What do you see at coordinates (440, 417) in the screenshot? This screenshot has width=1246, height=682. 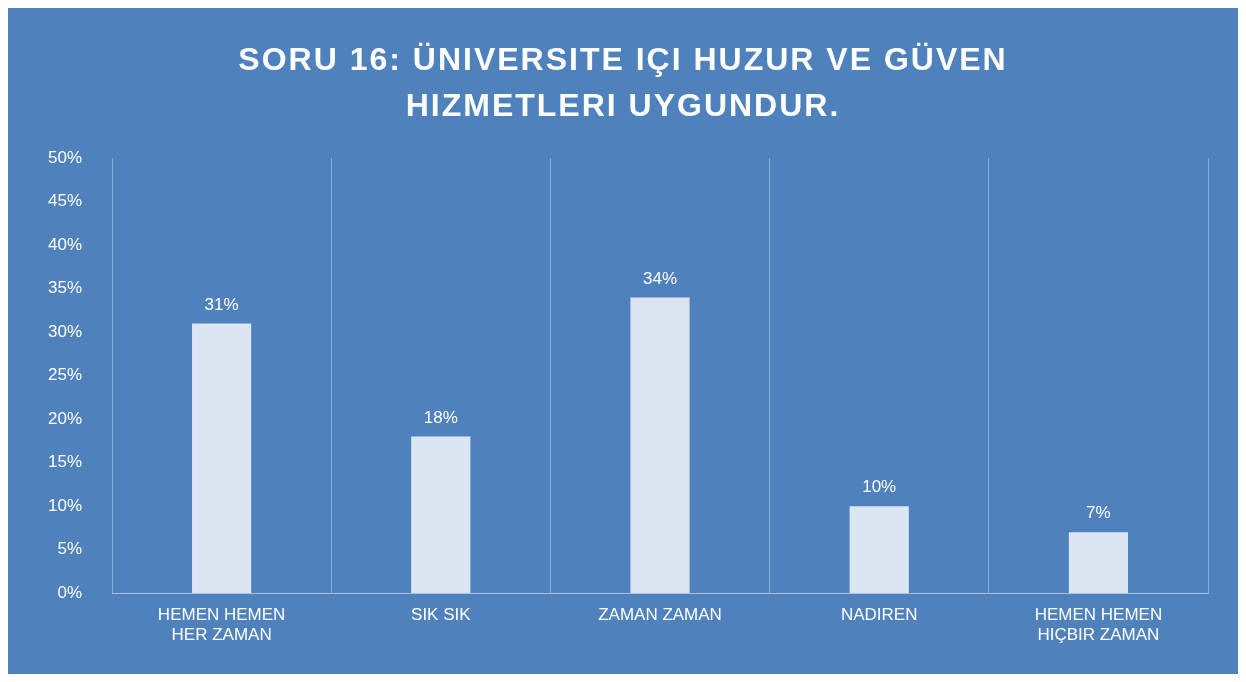 I see `data-label: 18%` at bounding box center [440, 417].